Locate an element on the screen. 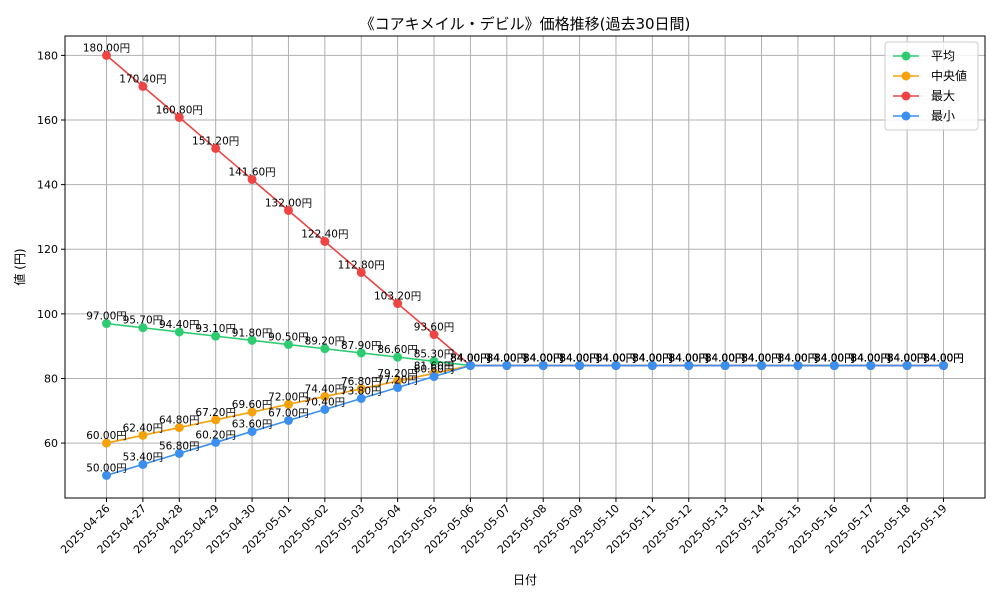  legend-entry: 平均 is located at coordinates (943, 56).